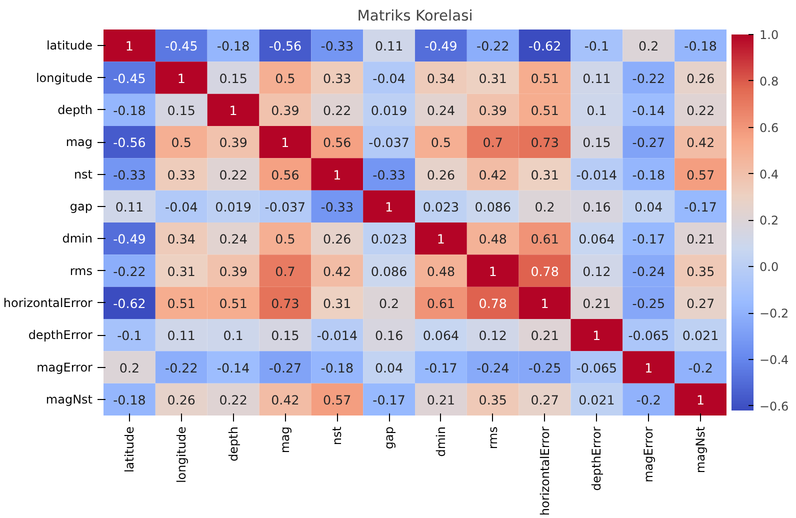  What do you see at coordinates (769, 174) in the screenshot?
I see `color-bar-label: 0.4` at bounding box center [769, 174].